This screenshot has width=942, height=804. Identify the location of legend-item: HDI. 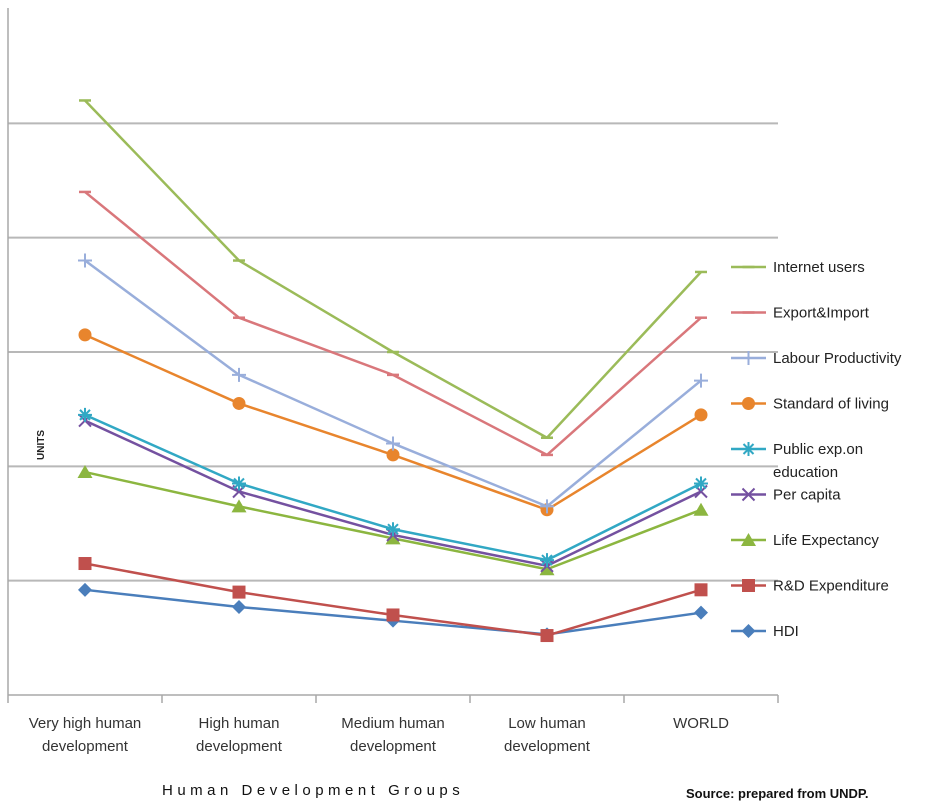
(765, 631).